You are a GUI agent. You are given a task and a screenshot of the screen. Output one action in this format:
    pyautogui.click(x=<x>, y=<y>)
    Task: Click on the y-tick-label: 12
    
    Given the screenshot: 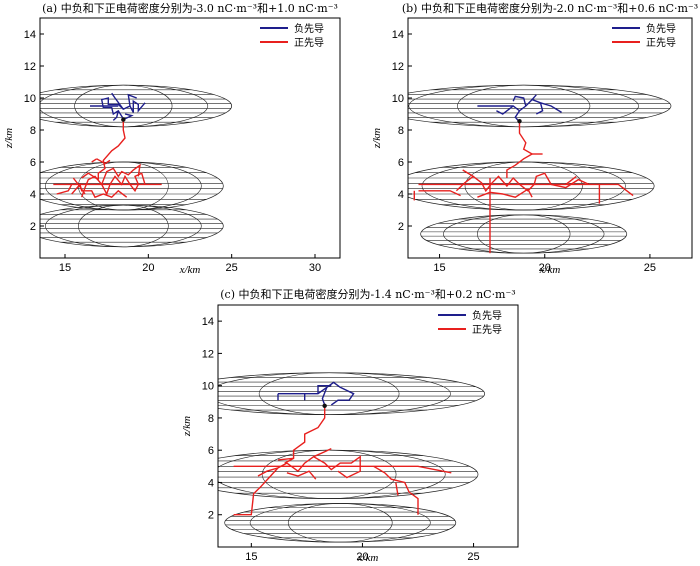 What is the action you would take?
    pyautogui.click(x=30, y=67)
    